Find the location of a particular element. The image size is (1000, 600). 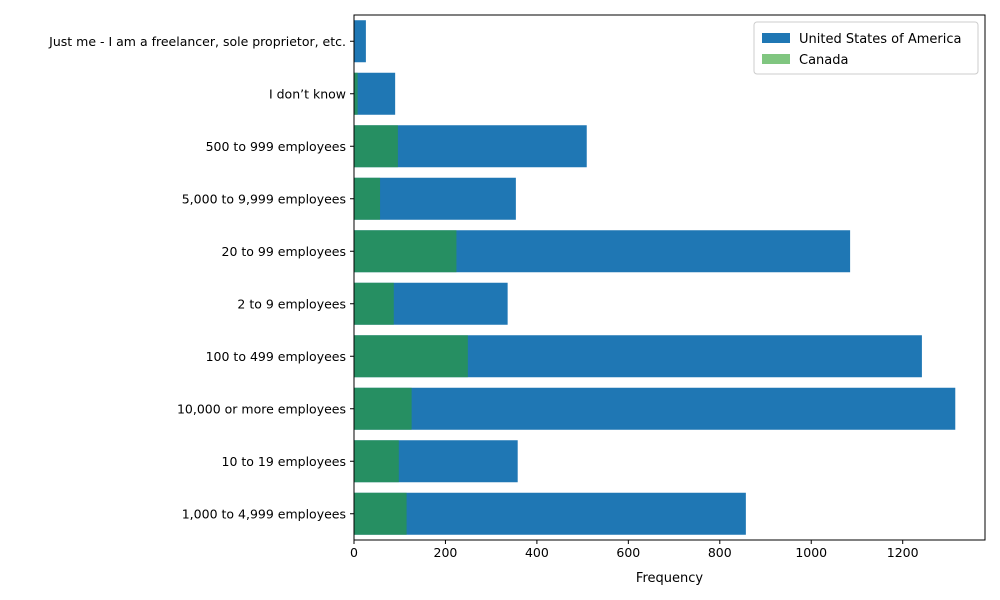

y-tick-label: 10,000 or more employees is located at coordinates (261, 408).